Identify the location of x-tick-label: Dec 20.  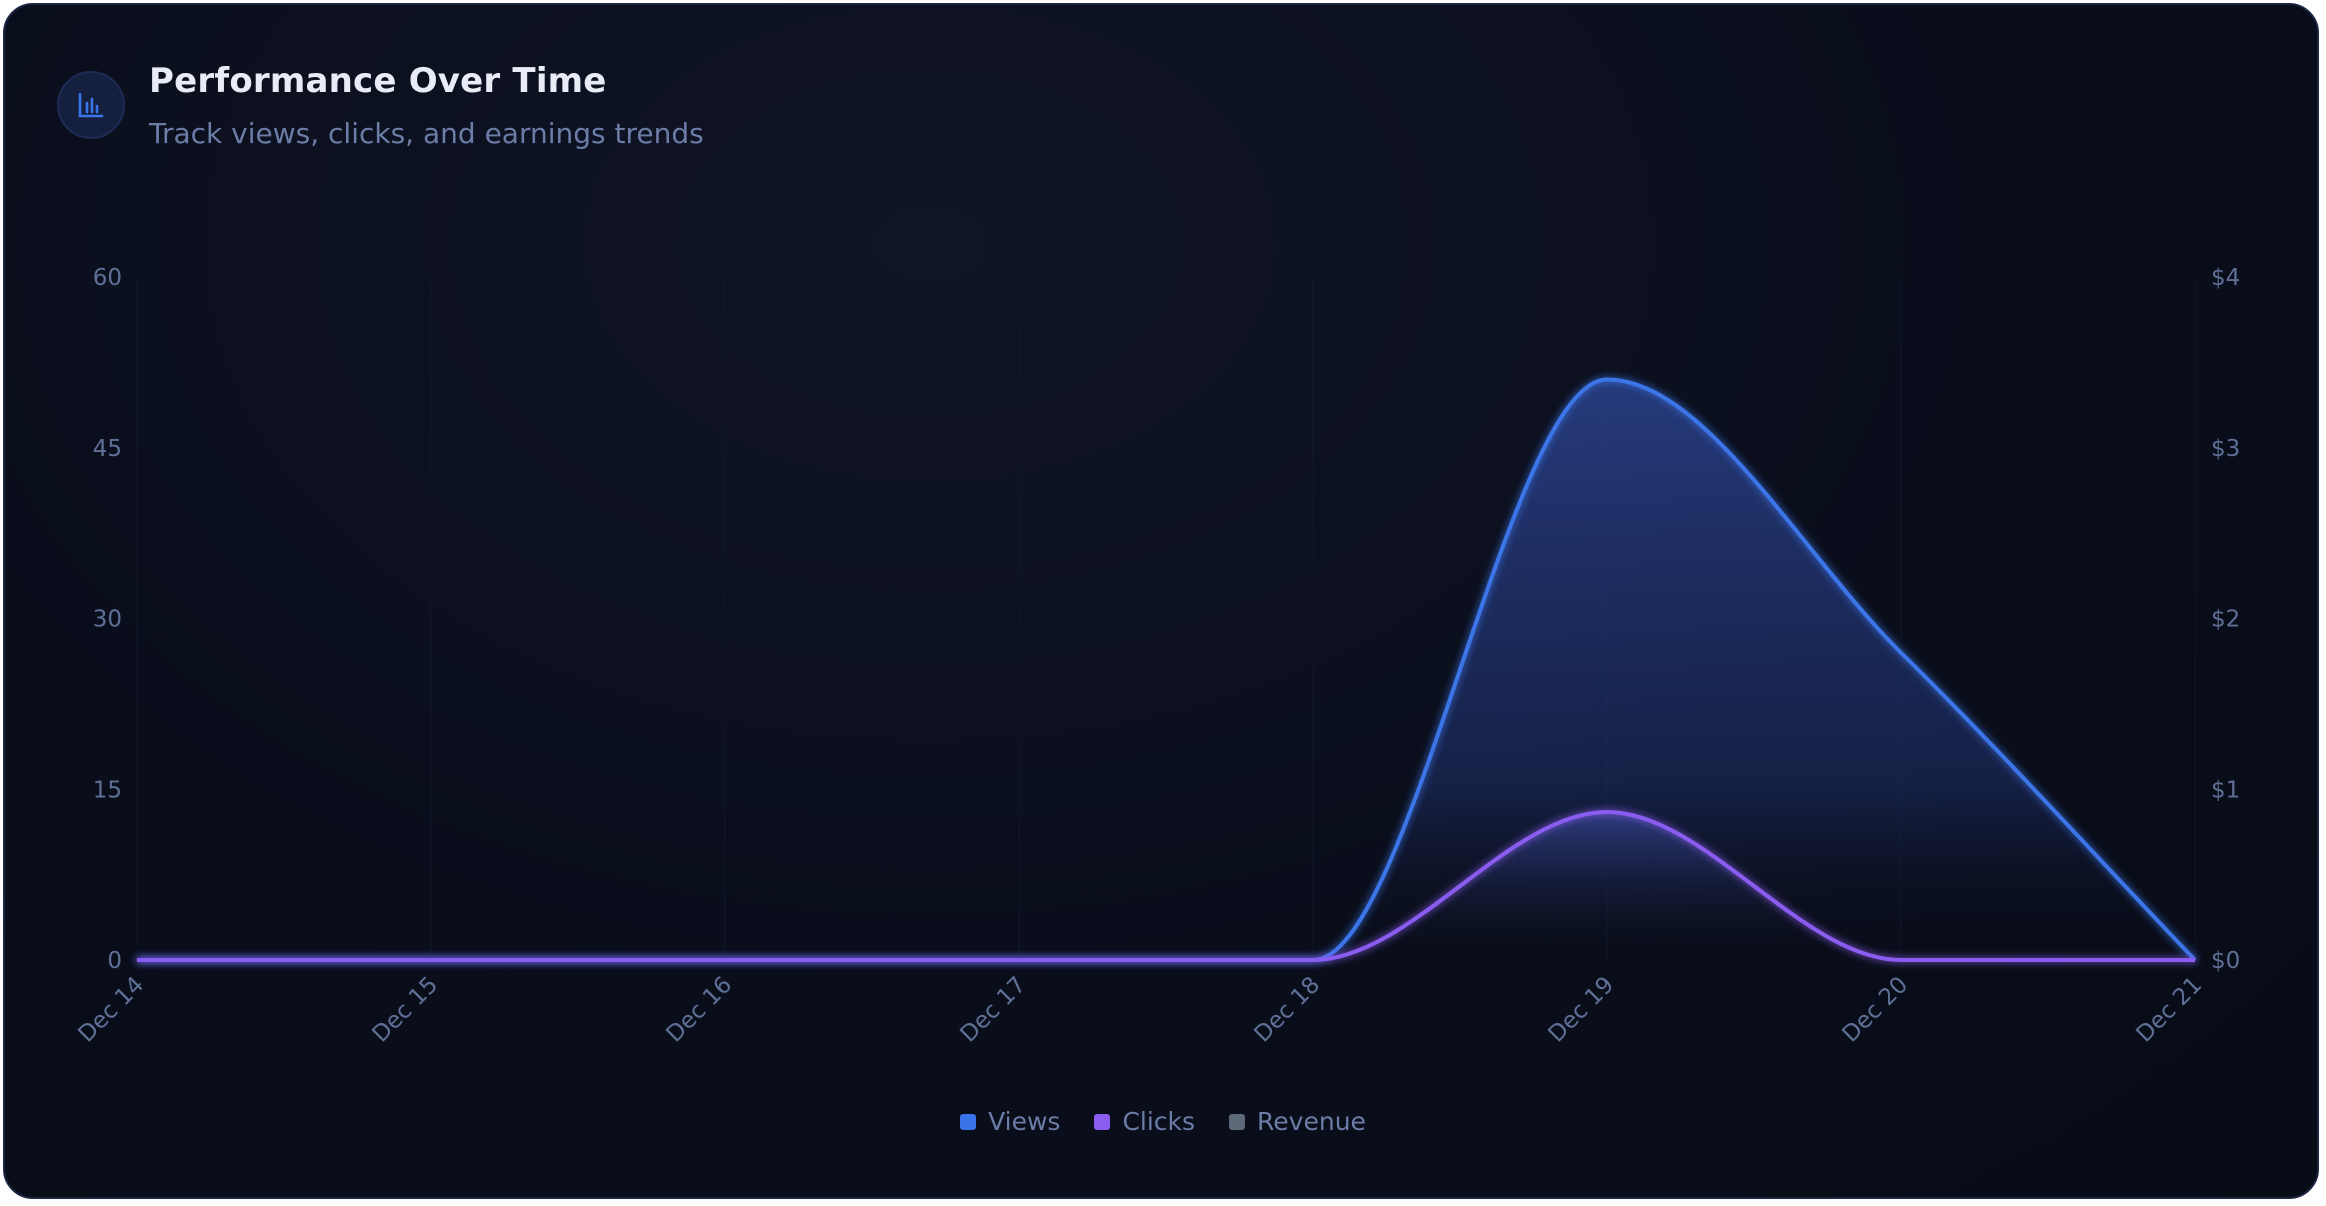
(1876, 1010).